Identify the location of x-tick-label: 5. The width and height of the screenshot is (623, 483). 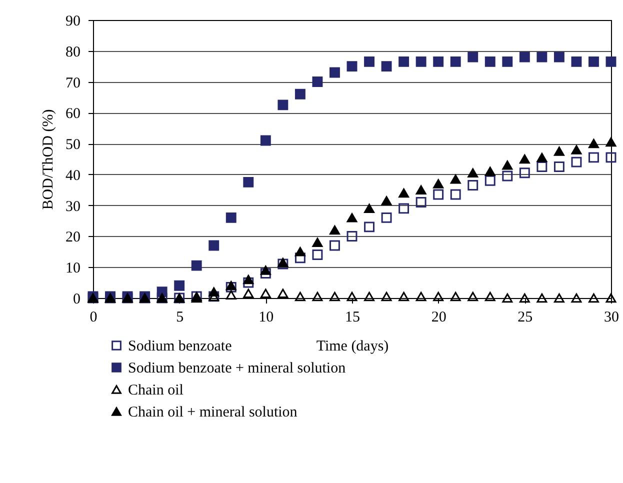
(180, 318).